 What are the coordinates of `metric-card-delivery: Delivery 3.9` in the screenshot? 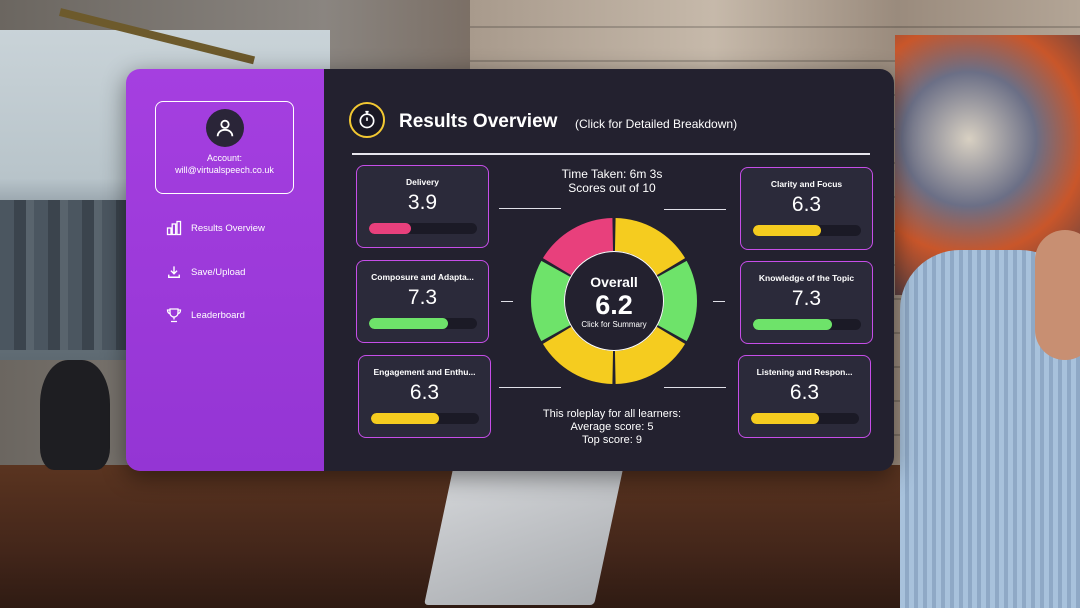 It's located at (422, 206).